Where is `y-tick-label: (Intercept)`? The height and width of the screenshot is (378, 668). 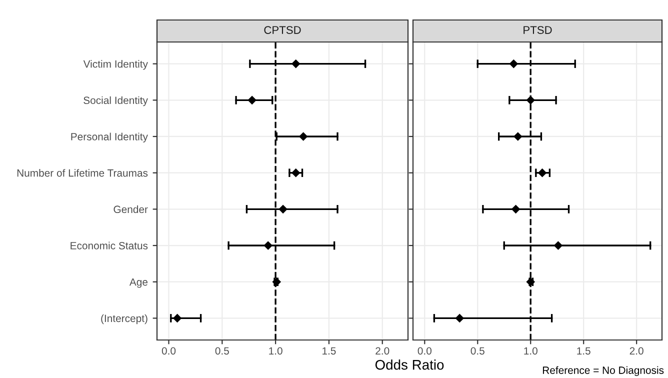 y-tick-label: (Intercept) is located at coordinates (124, 319).